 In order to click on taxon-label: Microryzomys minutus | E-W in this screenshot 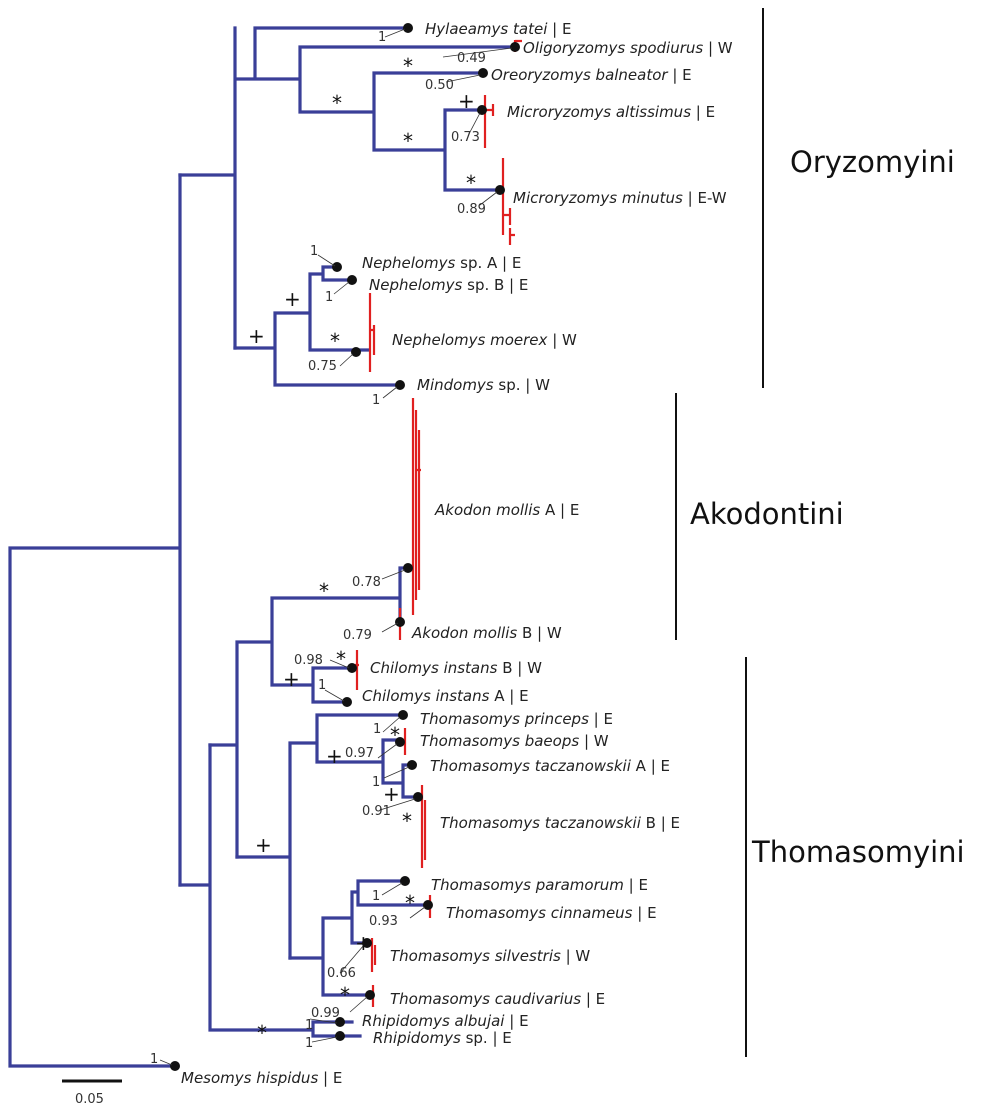, I will do `click(620, 198)`.